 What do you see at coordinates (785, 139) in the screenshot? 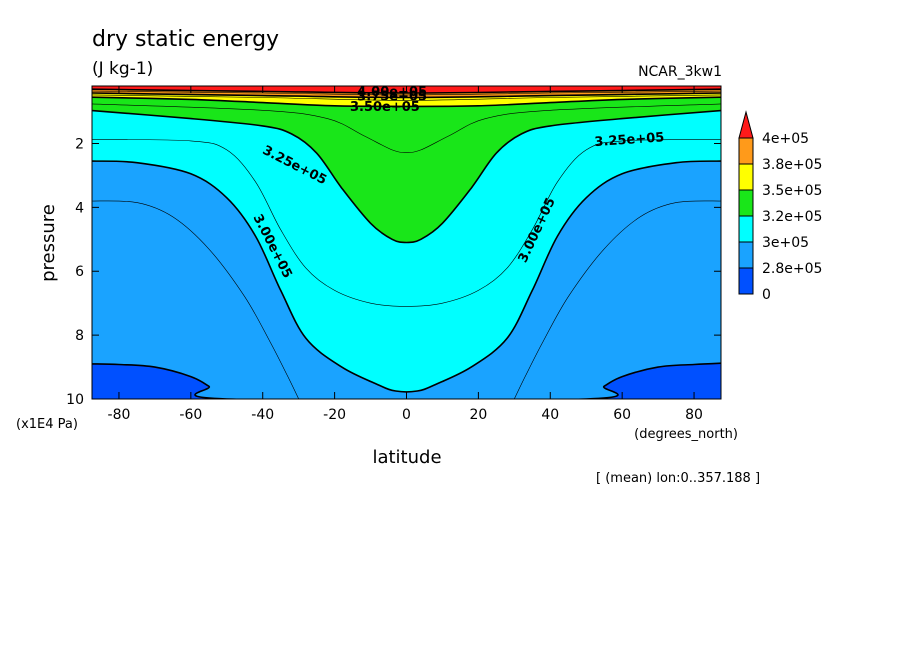
I see `colorbar-label: 4e+05` at bounding box center [785, 139].